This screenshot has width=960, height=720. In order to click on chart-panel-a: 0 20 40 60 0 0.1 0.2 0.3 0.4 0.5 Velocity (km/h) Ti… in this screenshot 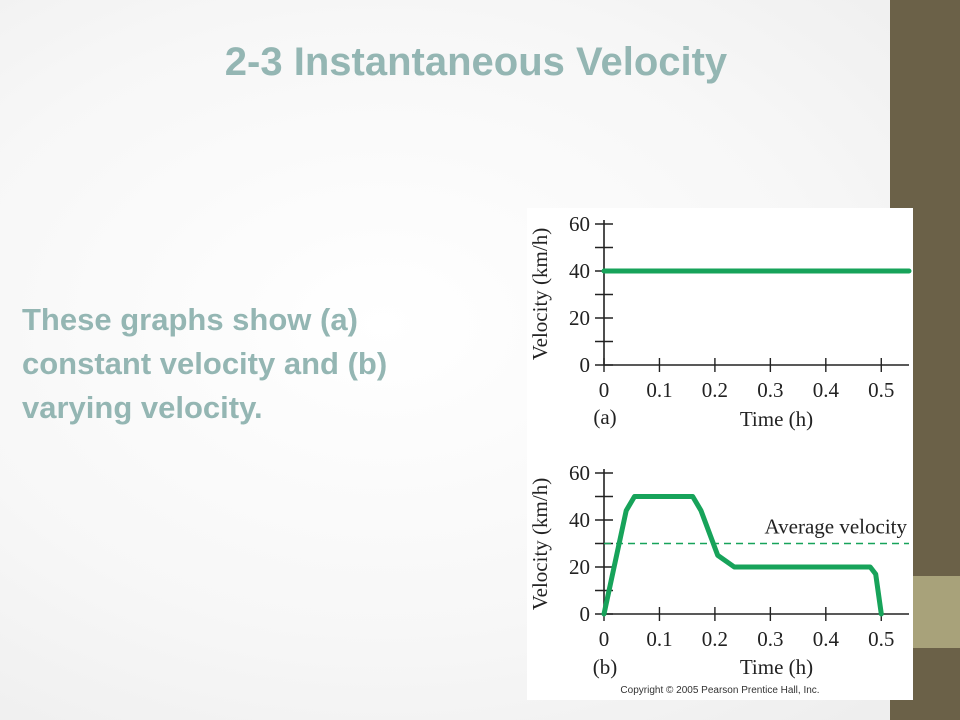, I will do `click(720, 321)`.